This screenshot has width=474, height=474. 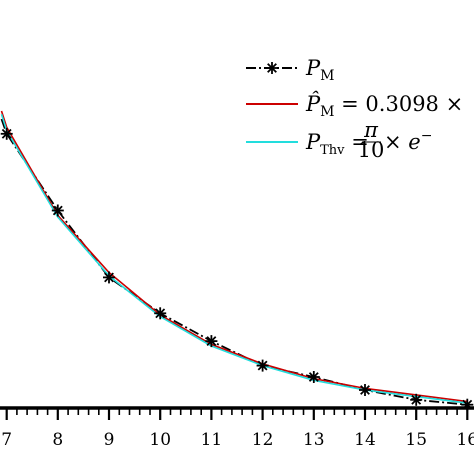 I want to click on x-tick-label: 12, so click(x=263, y=440).